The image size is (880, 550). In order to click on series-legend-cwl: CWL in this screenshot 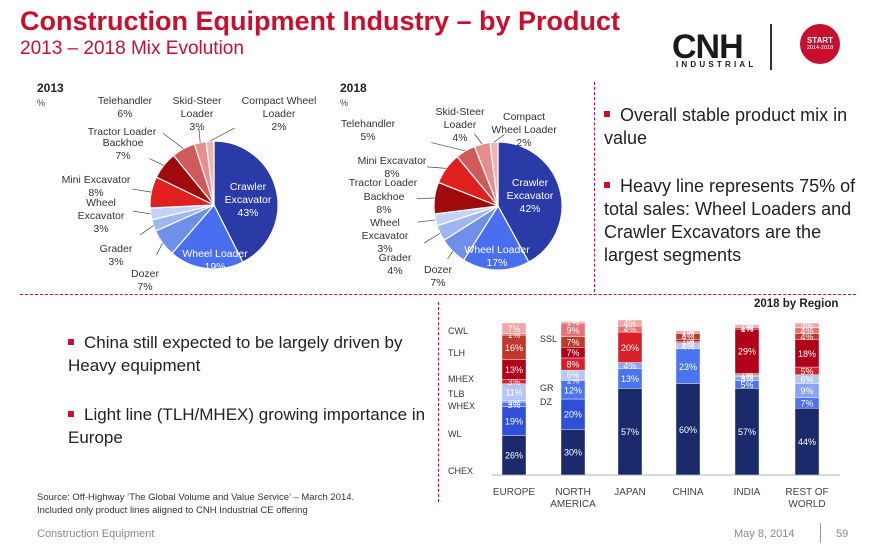, I will do `click(458, 331)`.